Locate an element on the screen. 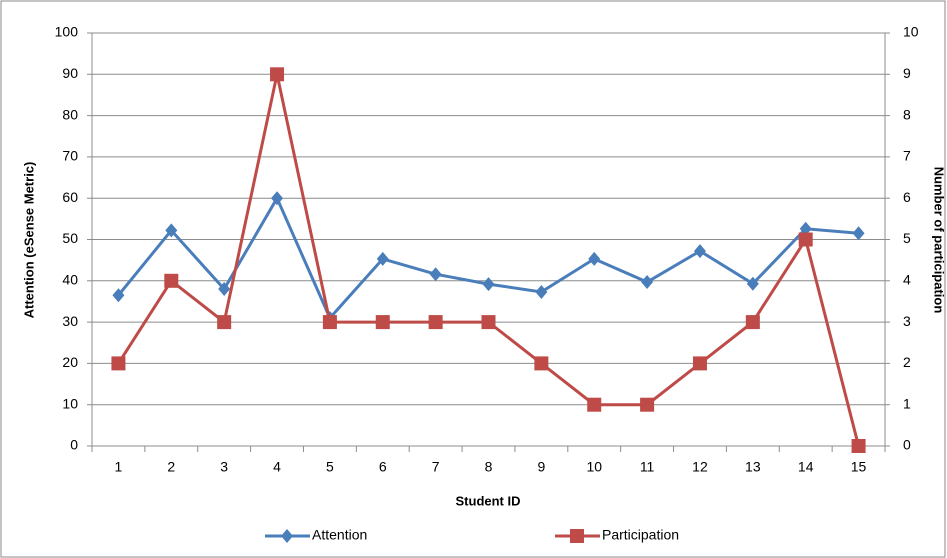  y-tick-label: 70 is located at coordinates (70, 156).